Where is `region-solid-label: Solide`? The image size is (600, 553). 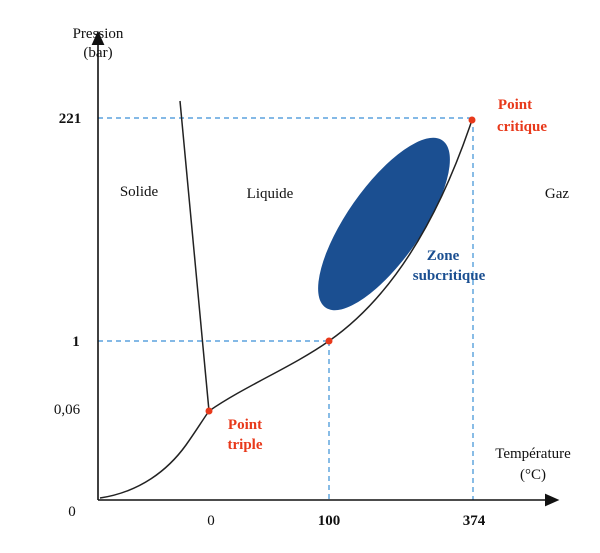 region-solid-label: Solide is located at coordinates (139, 192).